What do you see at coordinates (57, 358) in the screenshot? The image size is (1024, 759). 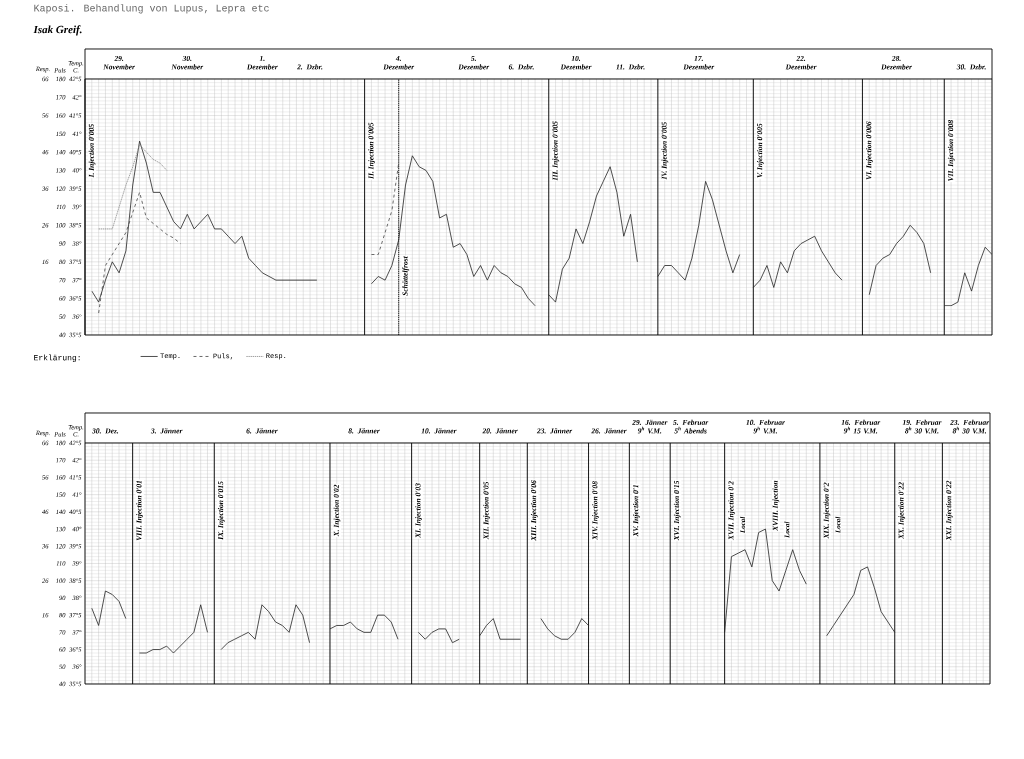 I see `legend-title: Erklärung:` at bounding box center [57, 358].